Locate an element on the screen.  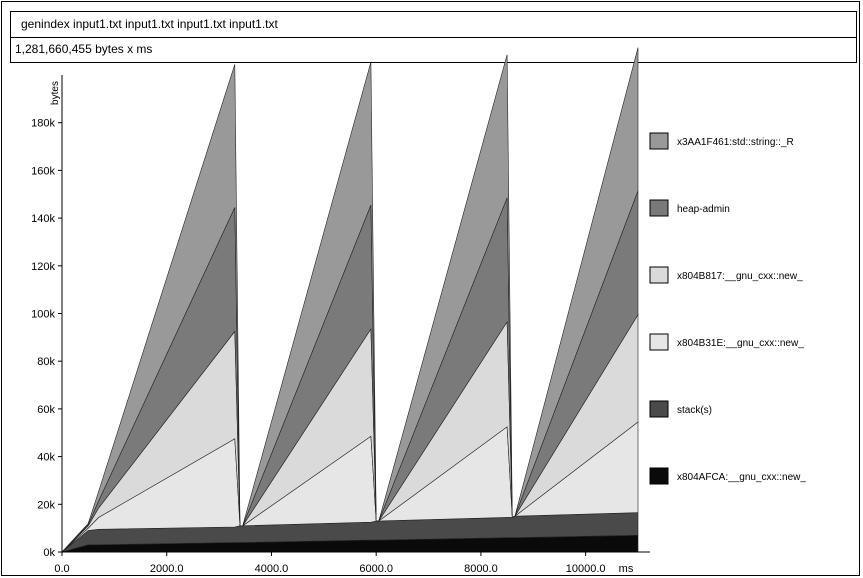
y-tick-label: 180k is located at coordinates (43, 124).